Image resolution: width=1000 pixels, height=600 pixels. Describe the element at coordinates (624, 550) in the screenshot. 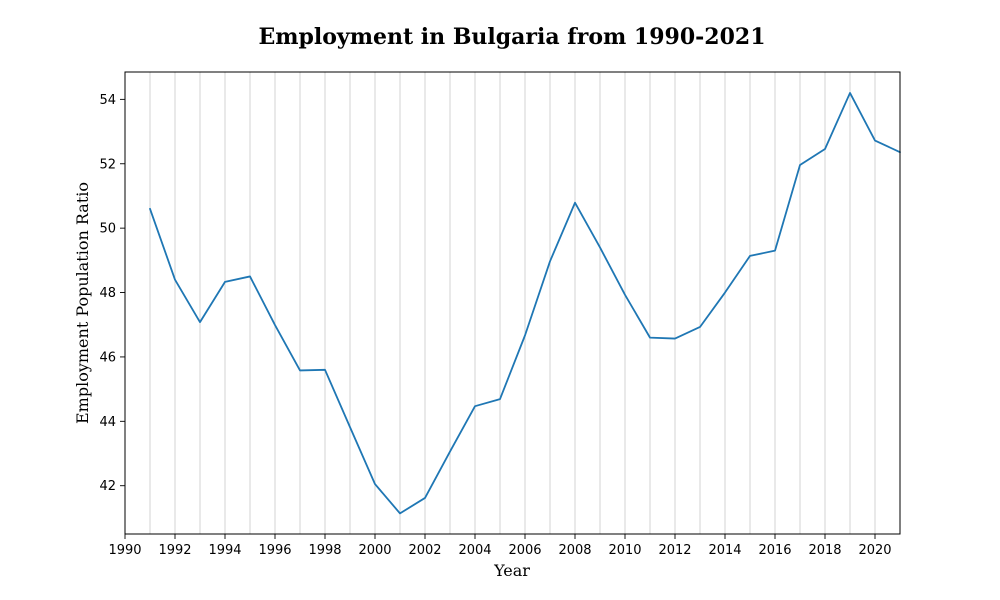

I see `x-tick-label: 2010` at that location.